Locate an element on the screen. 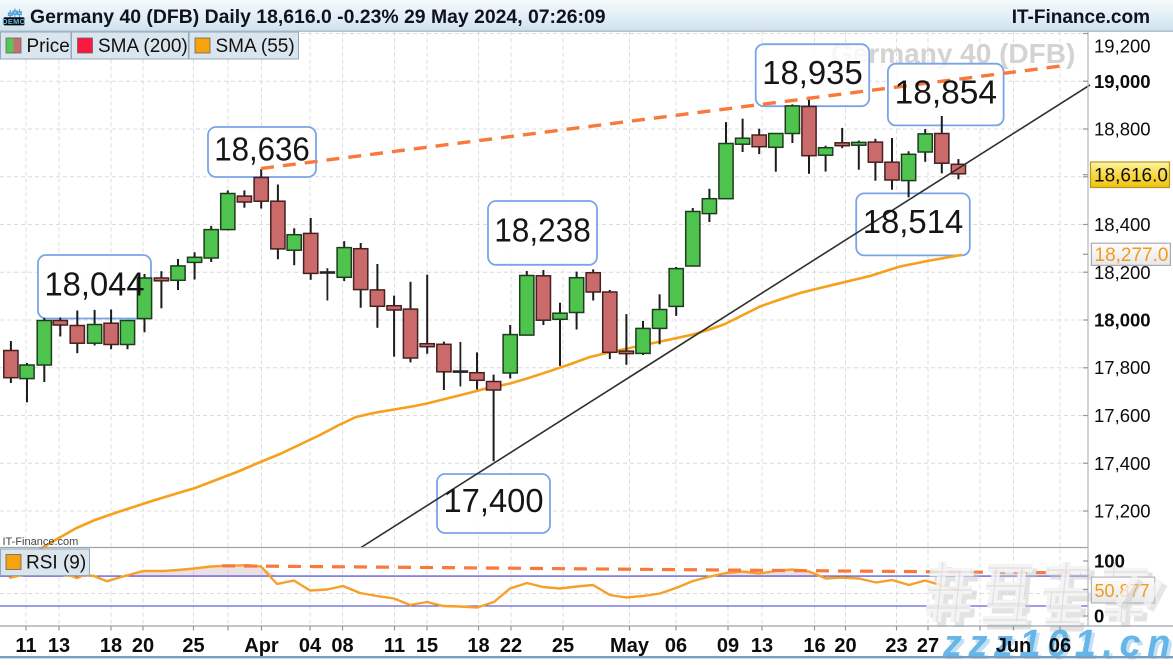 The height and width of the screenshot is (665, 1173). svg-text: May is located at coordinates (630, 646).